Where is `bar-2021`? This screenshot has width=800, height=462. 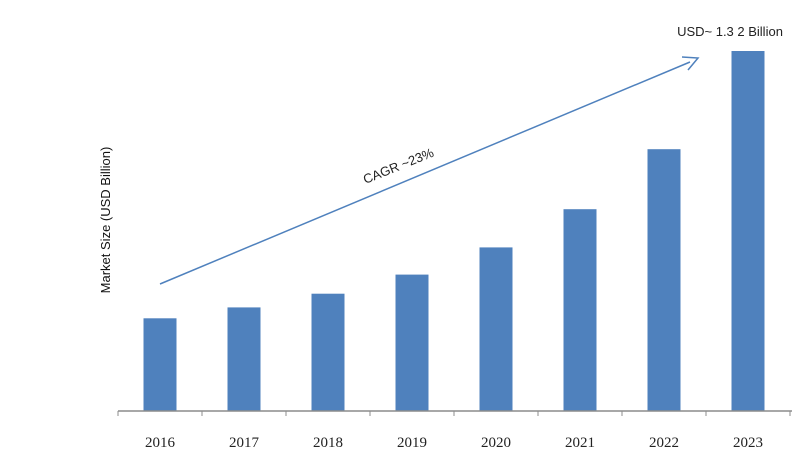 bar-2021 is located at coordinates (580, 310).